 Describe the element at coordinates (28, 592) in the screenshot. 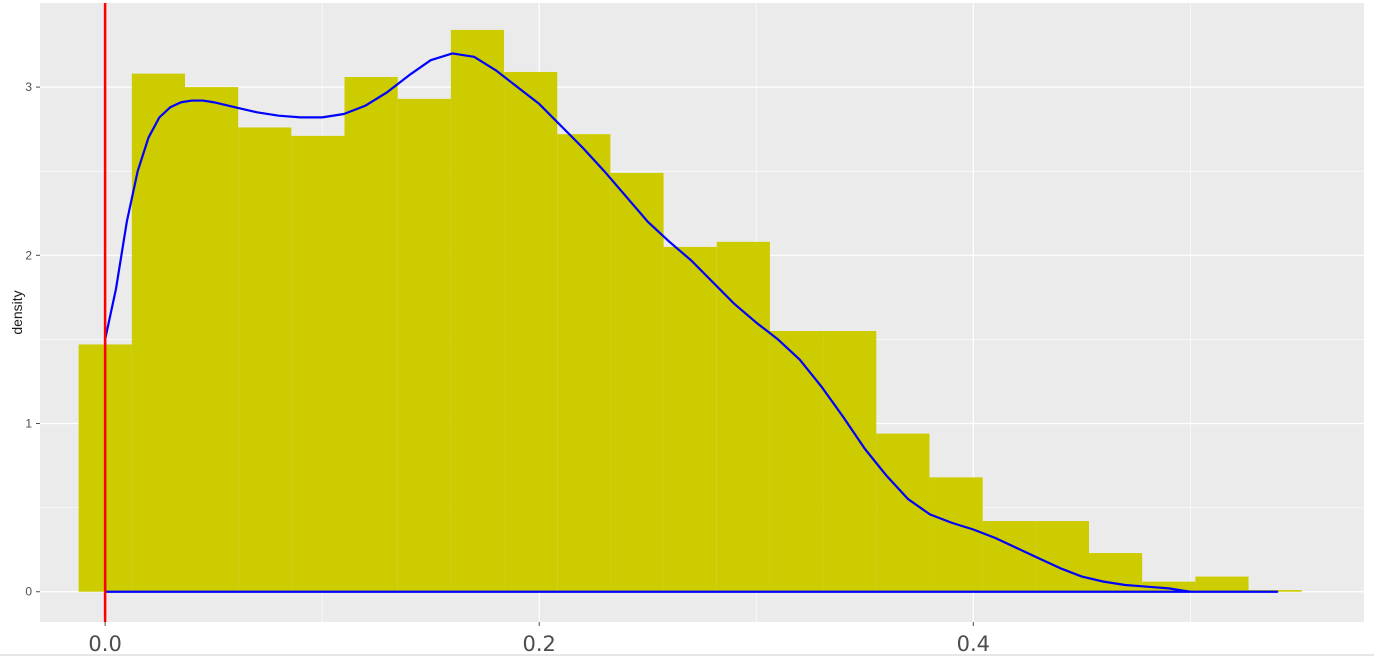

I see `y-tick-label: 0` at that location.